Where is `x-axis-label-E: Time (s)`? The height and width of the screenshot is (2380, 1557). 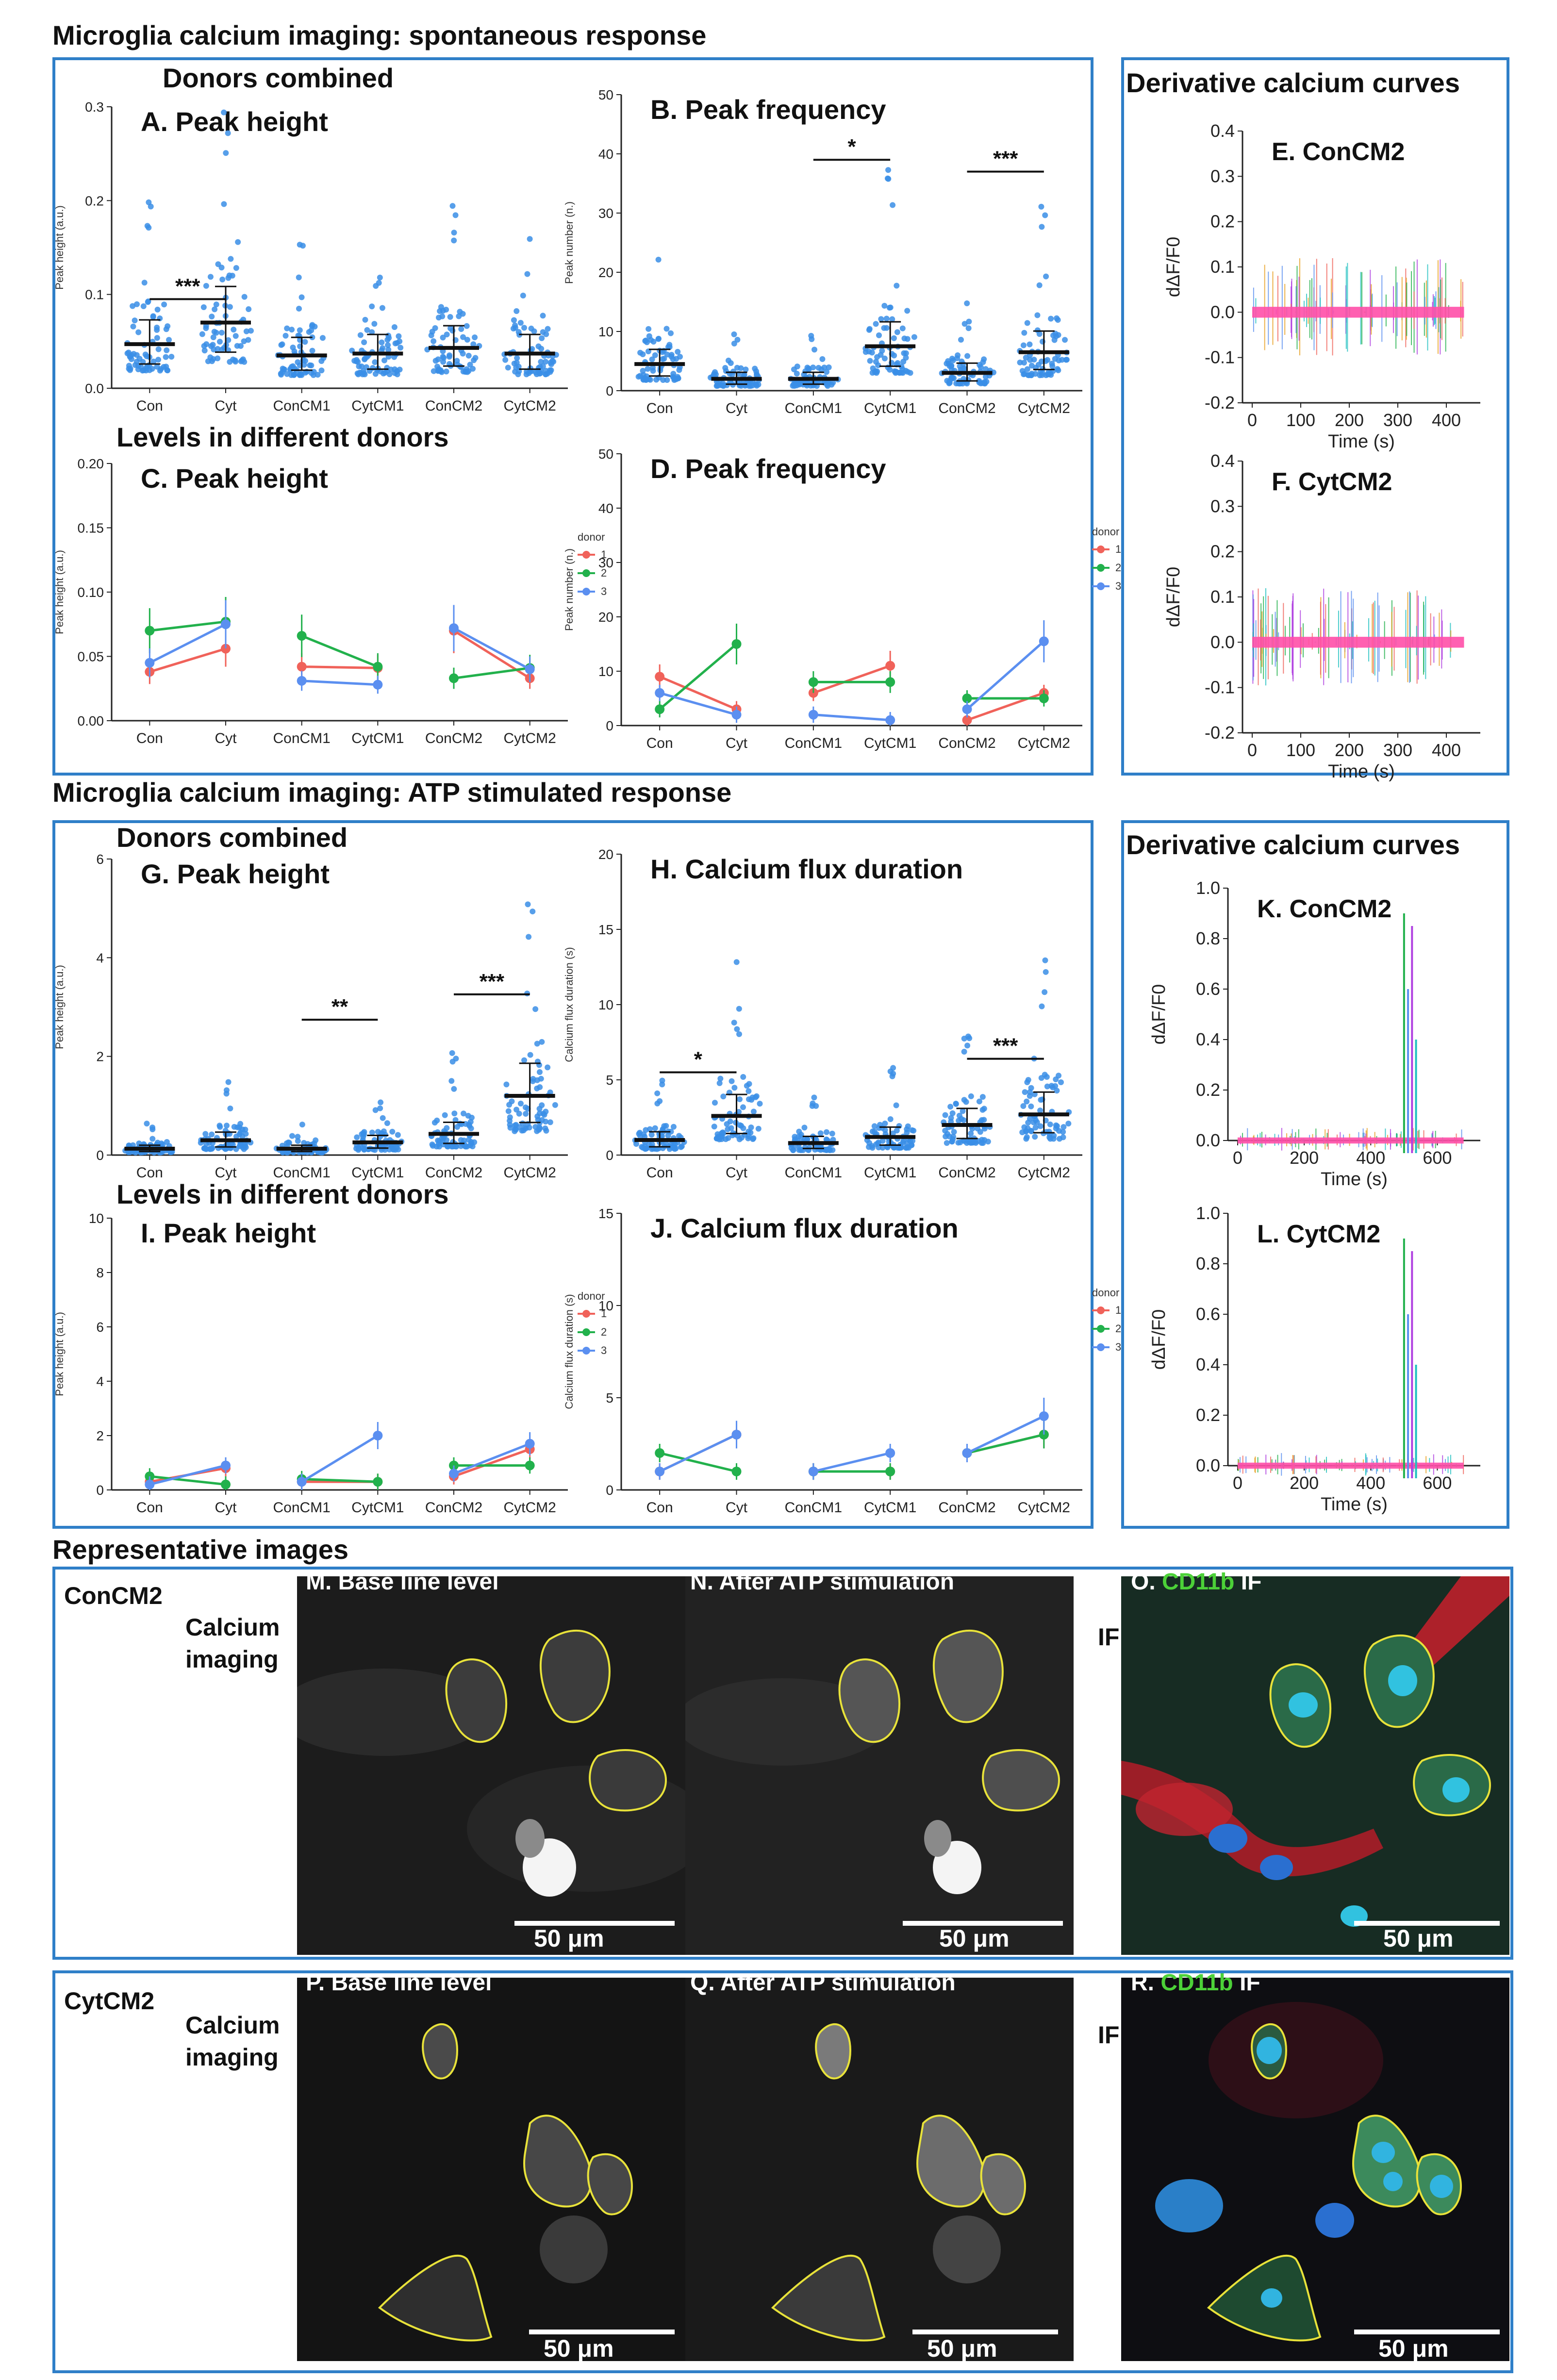
x-axis-label-E: Time (s) is located at coordinates (1361, 441).